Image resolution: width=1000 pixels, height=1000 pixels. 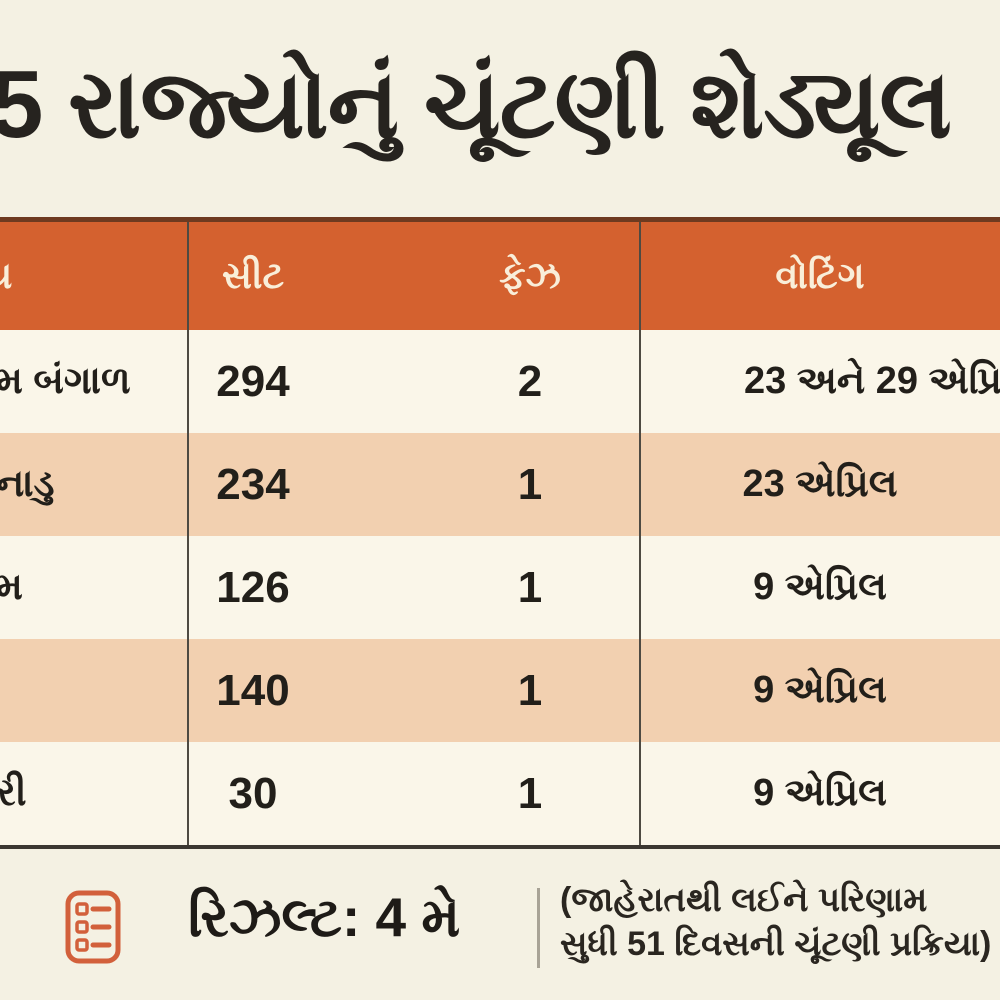 I want to click on seat-count: 30, so click(x=253, y=793).